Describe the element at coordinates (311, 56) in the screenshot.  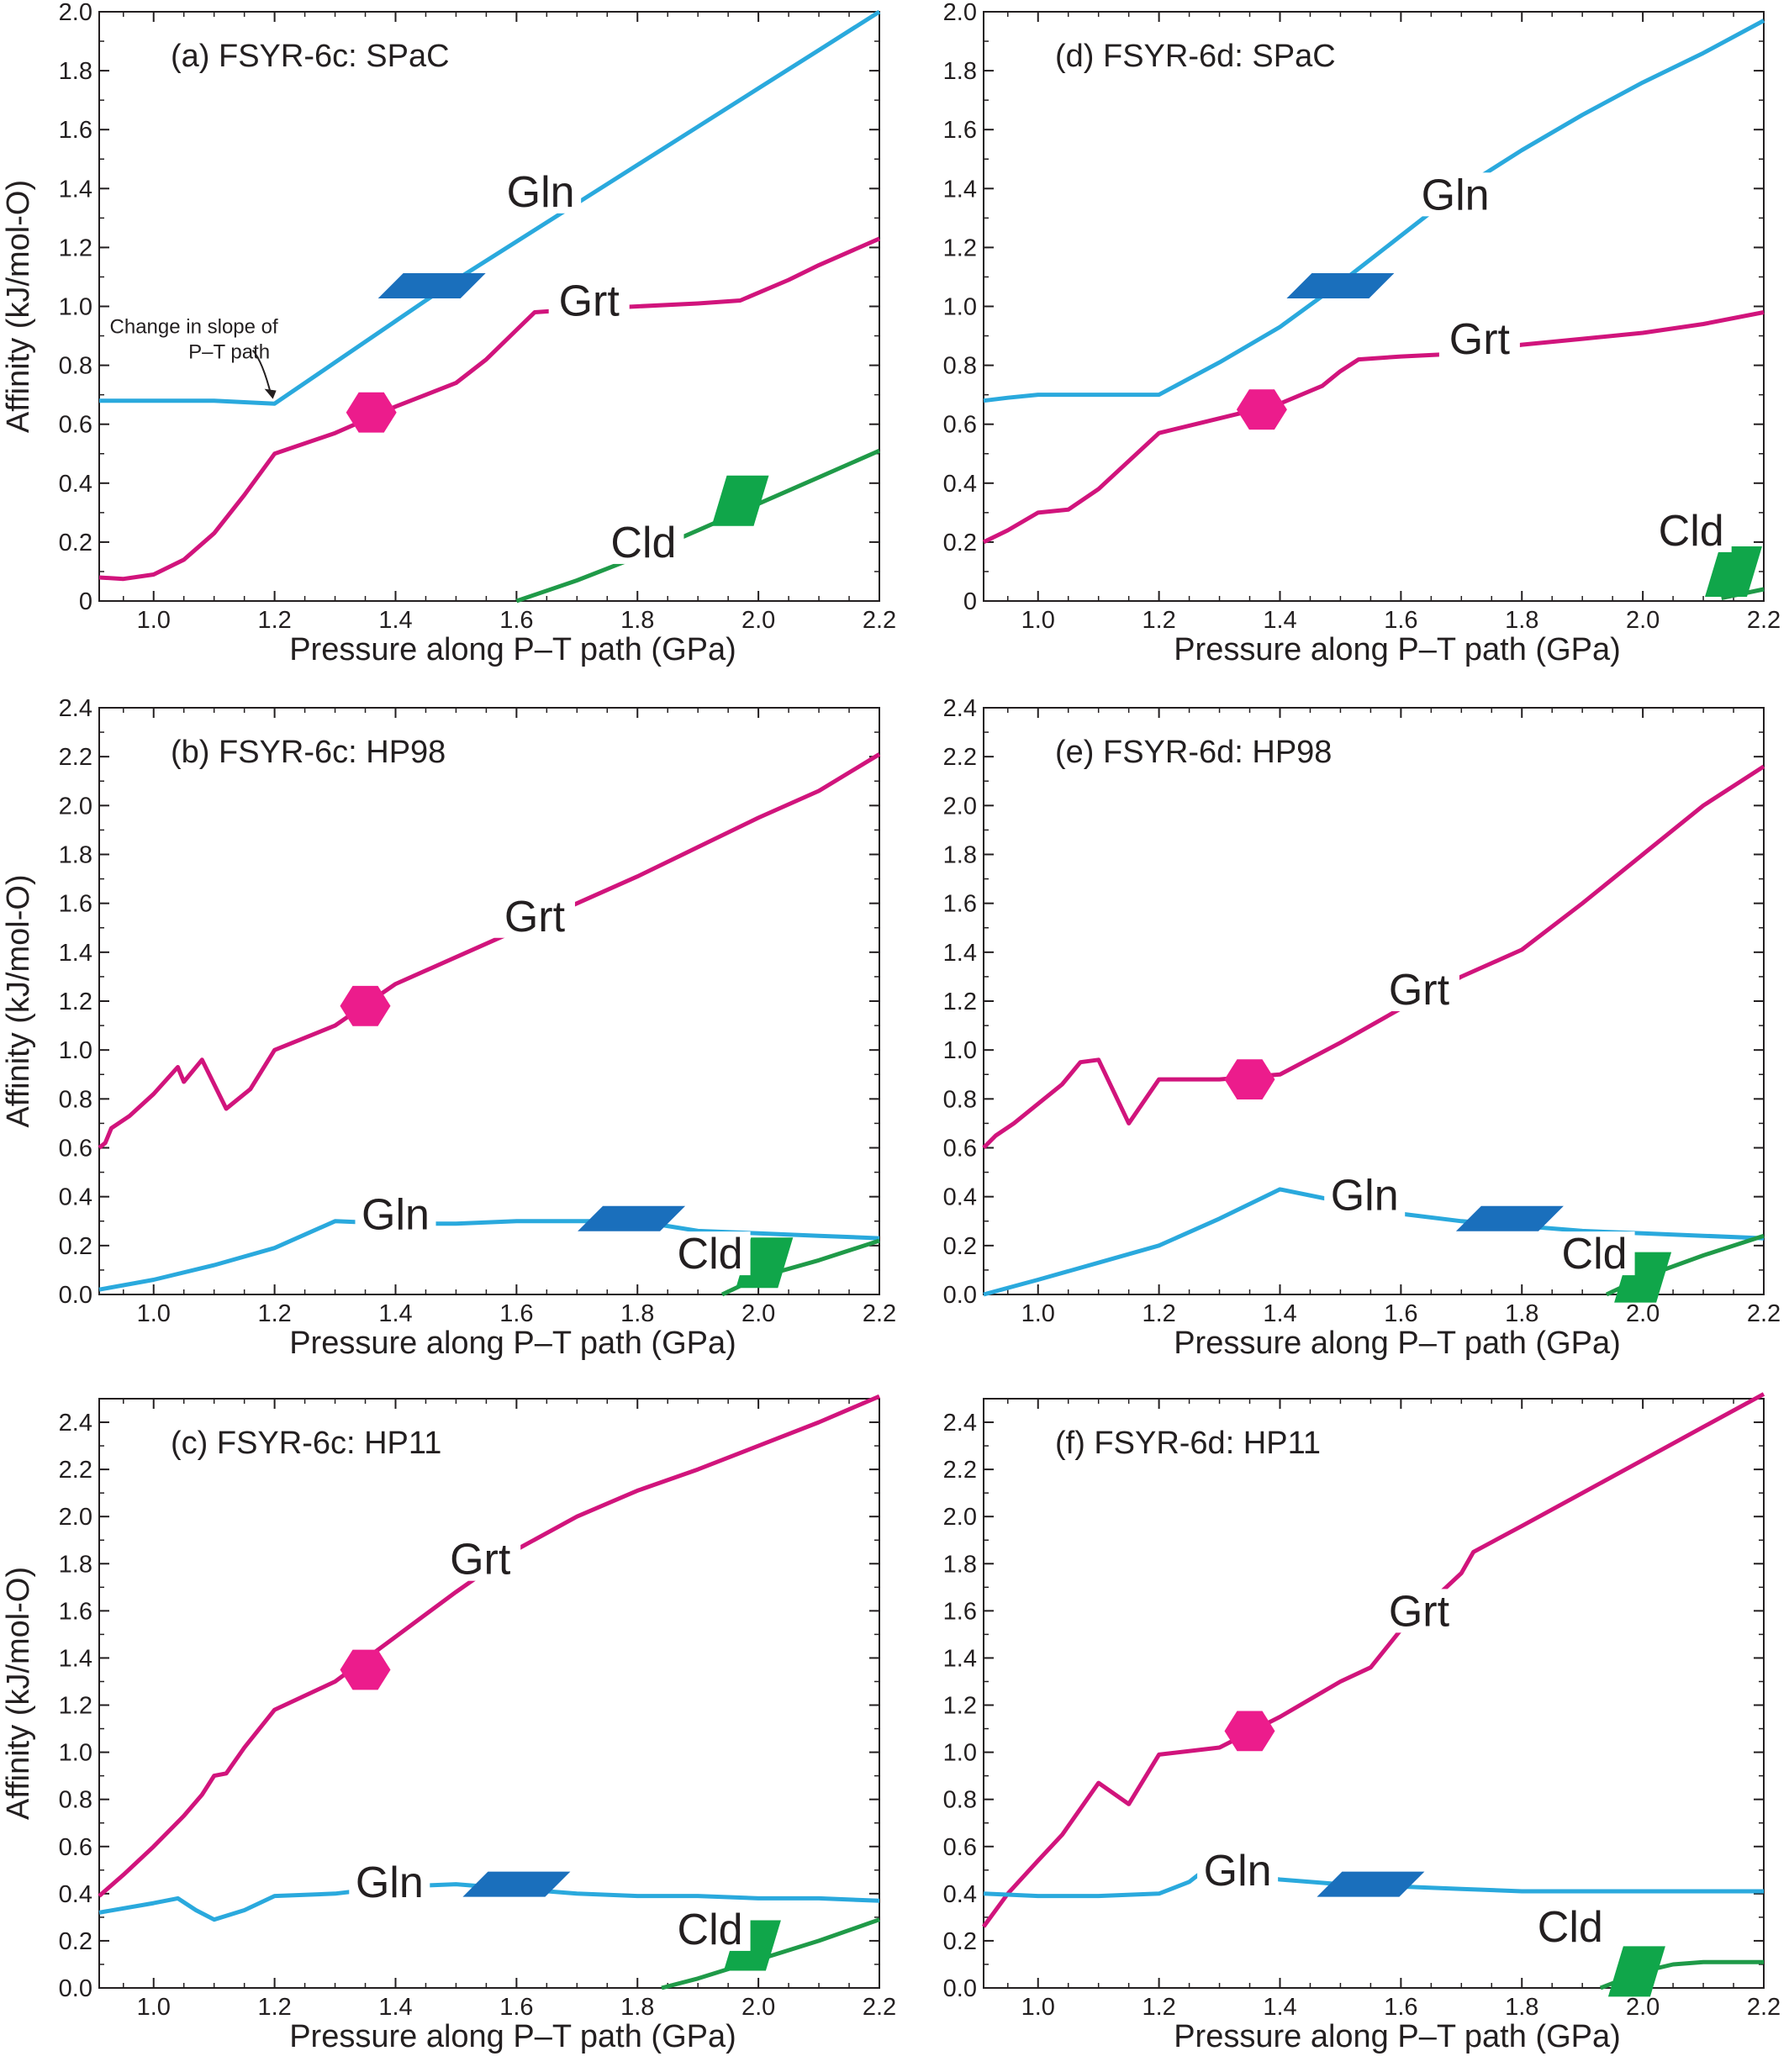
I see `panel-title: (a) FSYR-6c: SPaC` at that location.